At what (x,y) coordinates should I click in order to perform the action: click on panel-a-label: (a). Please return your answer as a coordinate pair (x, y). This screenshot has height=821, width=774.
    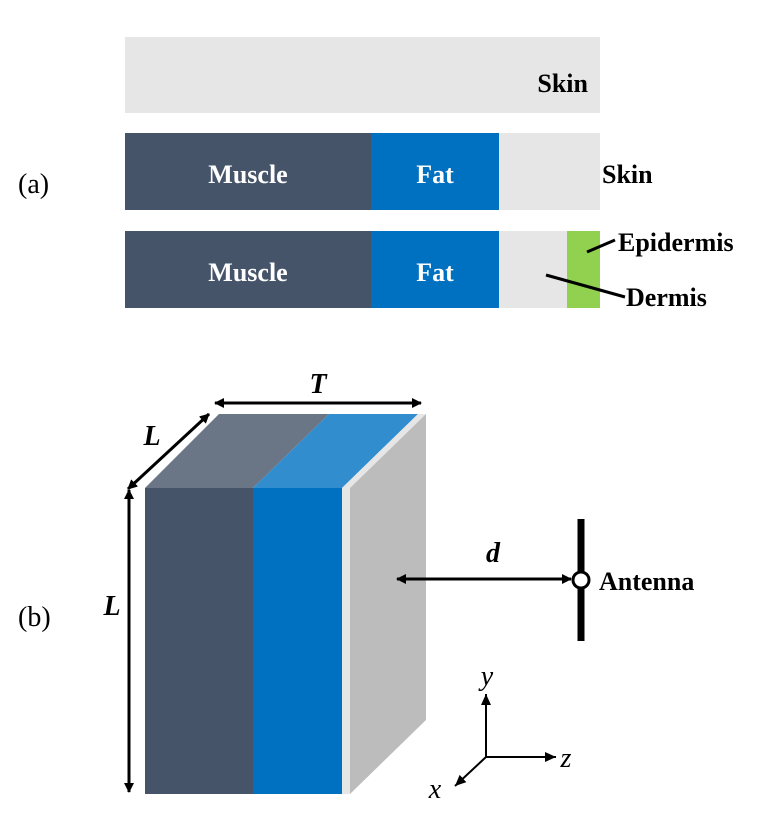
    Looking at the image, I should click on (33, 184).